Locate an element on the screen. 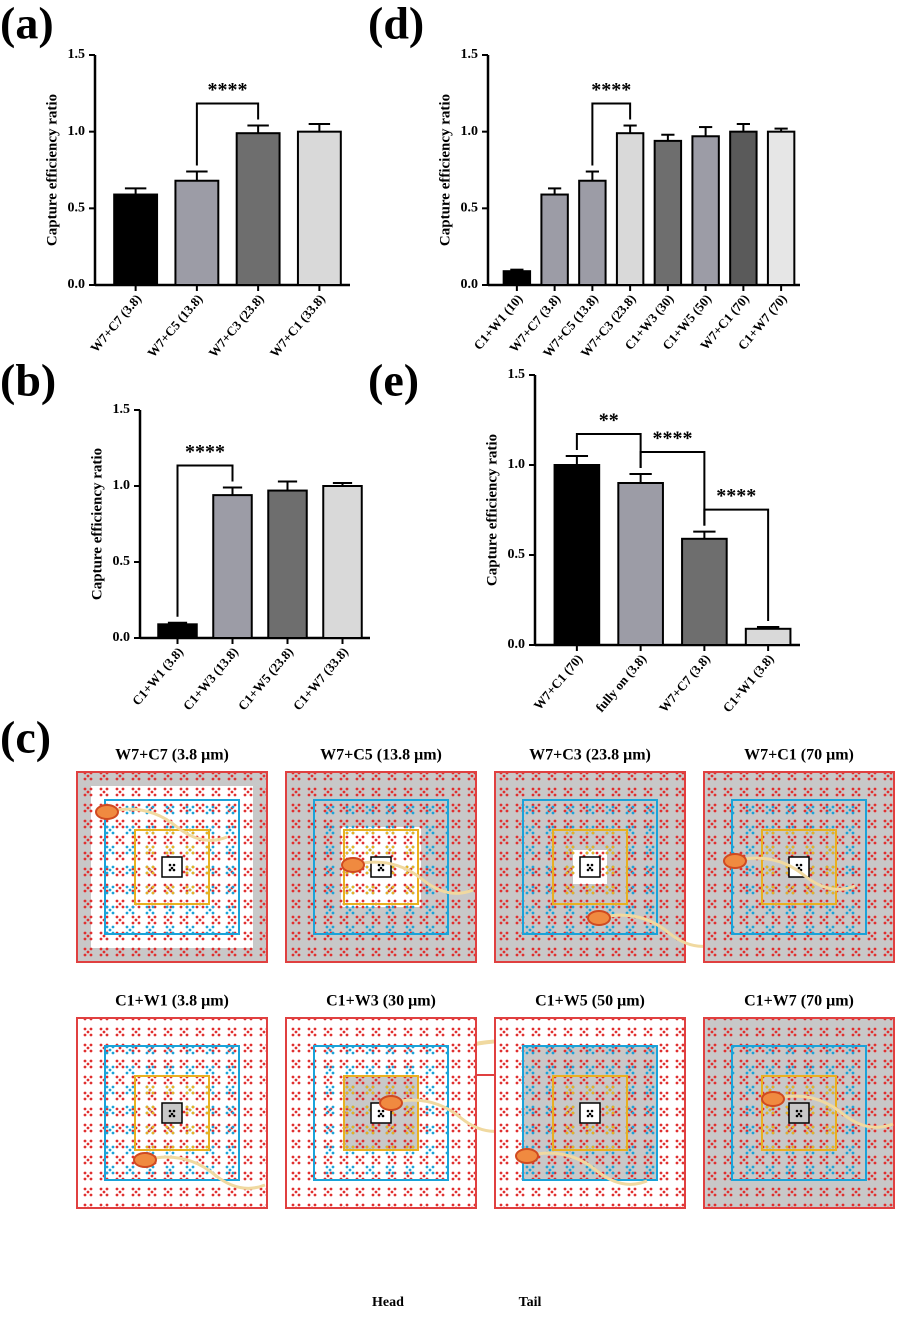 The image size is (899, 1320). electrode-square: W7+C7 (3.8 μm) is located at coordinates (172, 855).